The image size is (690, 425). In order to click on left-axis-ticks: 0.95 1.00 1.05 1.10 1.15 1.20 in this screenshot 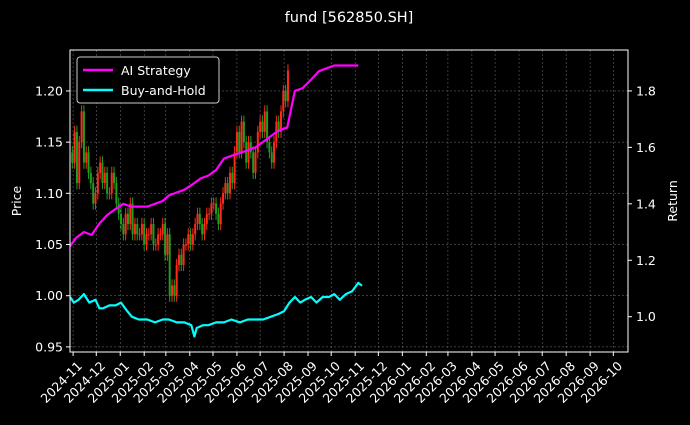, I will do `click(52, 218)`.